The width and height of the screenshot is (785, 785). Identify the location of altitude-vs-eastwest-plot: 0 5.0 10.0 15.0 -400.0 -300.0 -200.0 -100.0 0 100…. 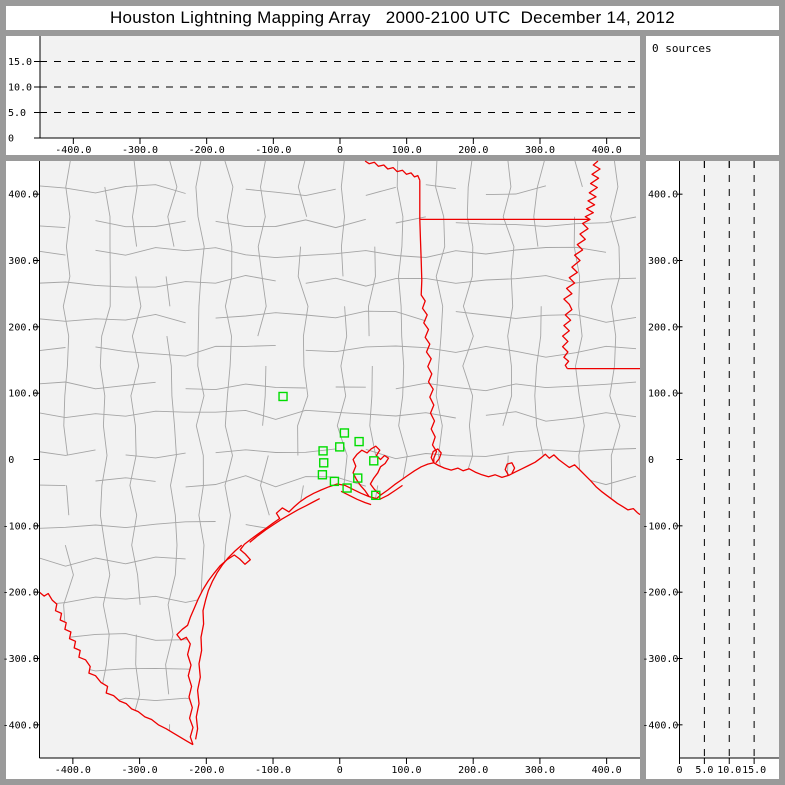
(324, 96).